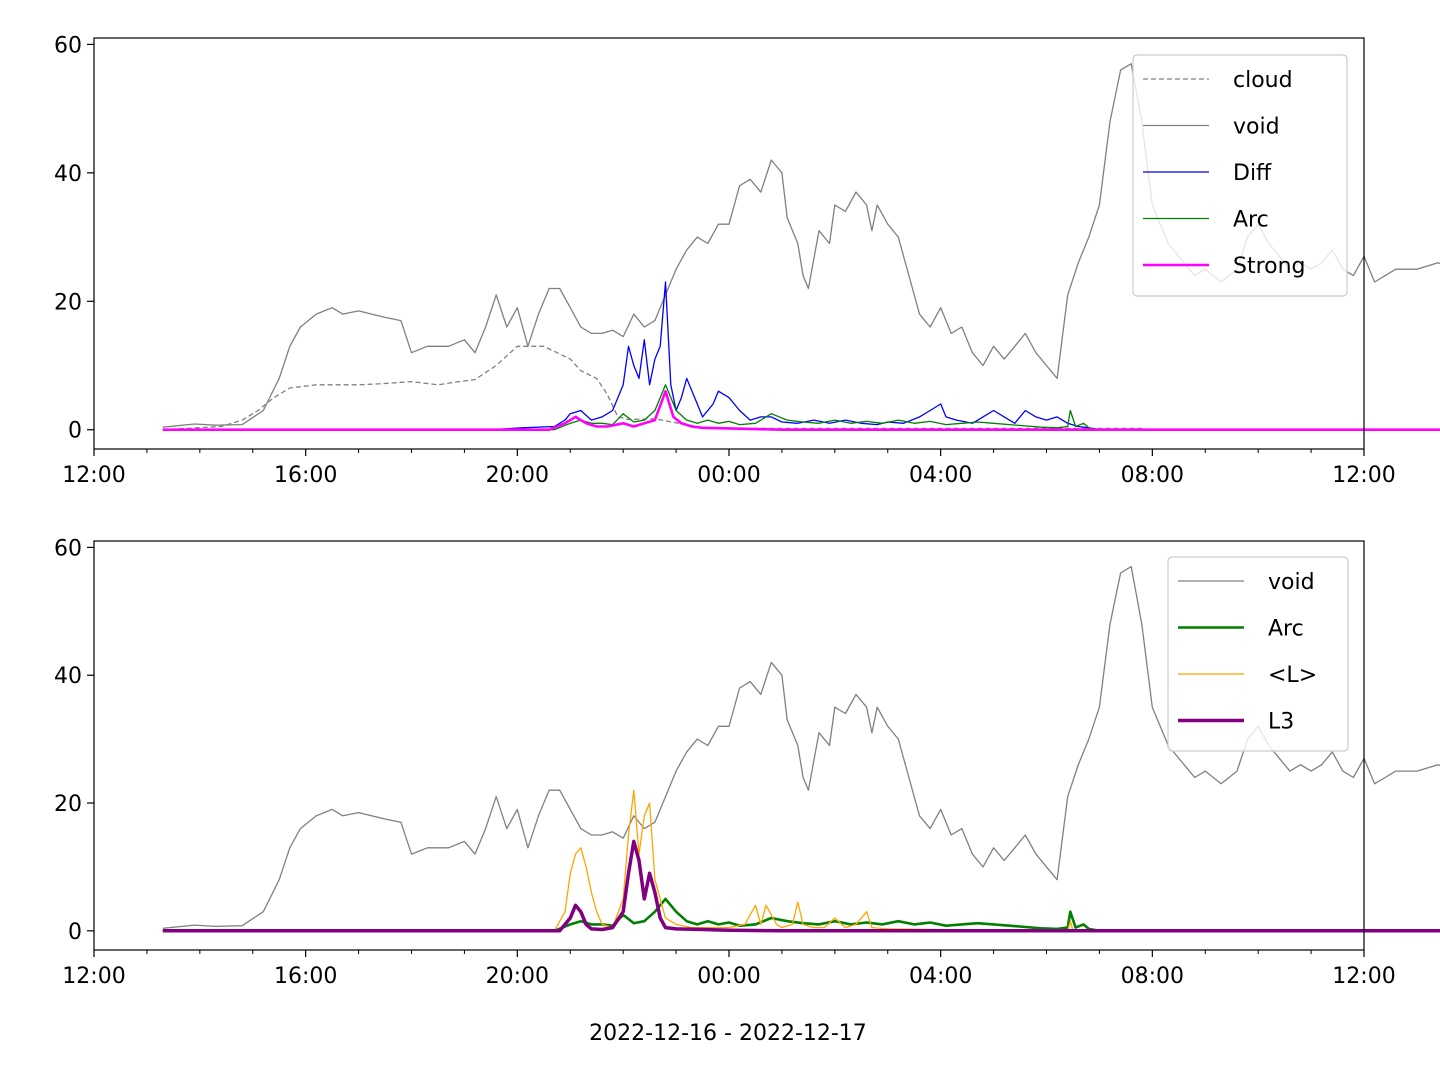 This screenshot has height=1080, width=1440. Describe the element at coordinates (1263, 80) in the screenshot. I see `legend-label: cloud` at that location.